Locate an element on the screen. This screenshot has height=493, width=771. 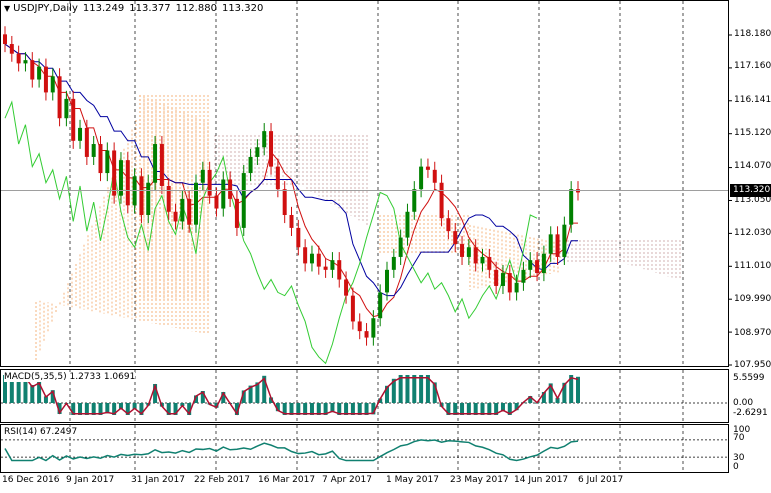
price-tick: 111.010 is located at coordinates (752, 266).